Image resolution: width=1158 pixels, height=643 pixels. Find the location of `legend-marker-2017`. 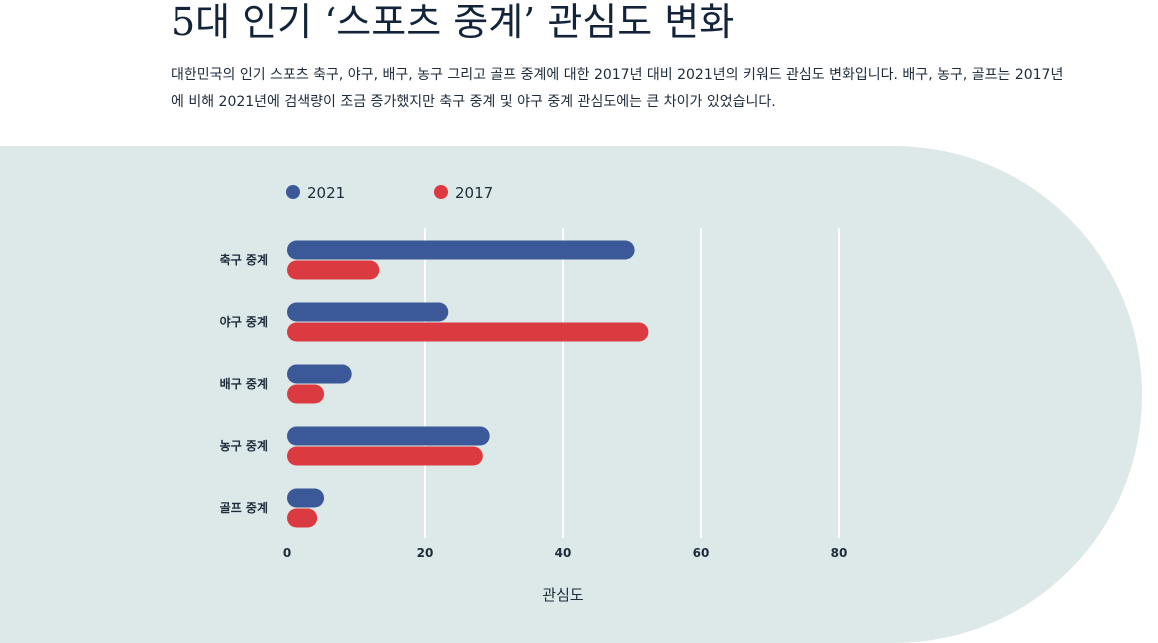

legend-marker-2017 is located at coordinates (441, 192).